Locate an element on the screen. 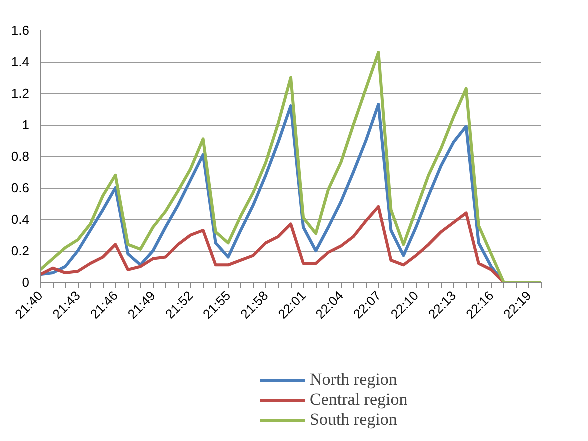  y-tick-label: 0.6 is located at coordinates (20, 188).